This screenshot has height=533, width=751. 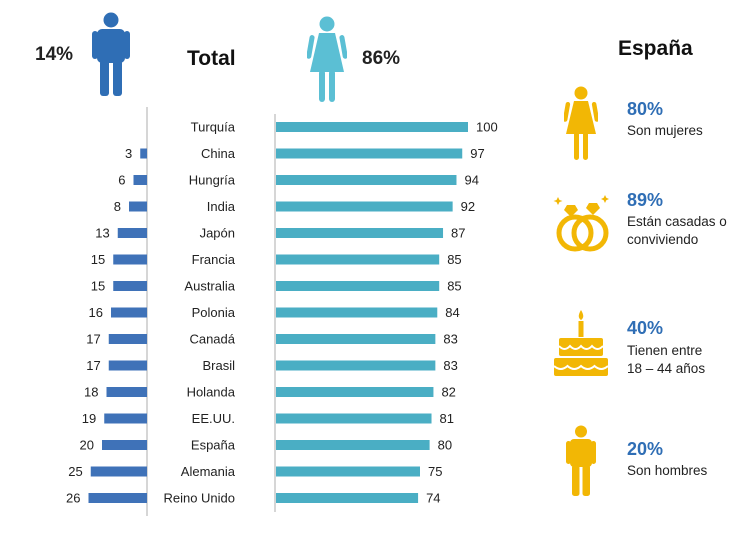 What do you see at coordinates (212, 180) in the screenshot?
I see `category-label: Hungría` at bounding box center [212, 180].